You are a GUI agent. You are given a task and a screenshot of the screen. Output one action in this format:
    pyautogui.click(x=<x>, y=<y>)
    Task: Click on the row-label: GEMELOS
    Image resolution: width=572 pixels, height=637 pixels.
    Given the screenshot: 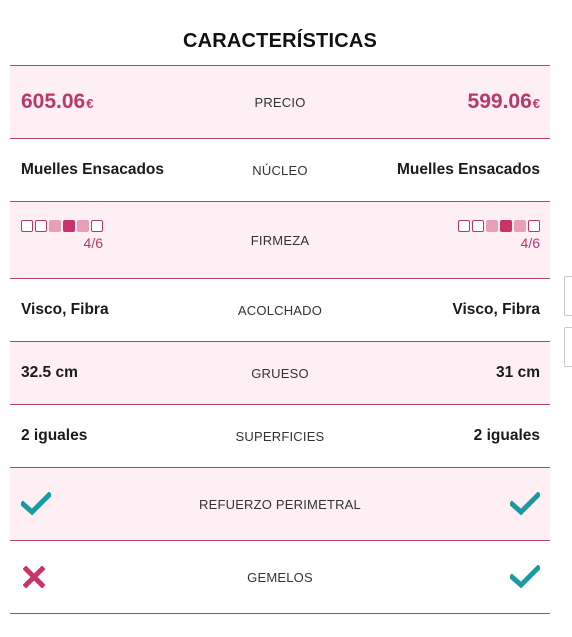 What is the action you would take?
    pyautogui.click(x=280, y=577)
    